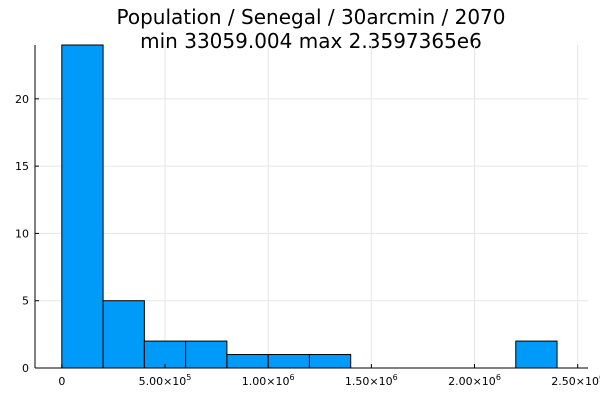 The image size is (600, 400). I want to click on x-tick-label-3: 1.50×10⁶, so click(371, 380).